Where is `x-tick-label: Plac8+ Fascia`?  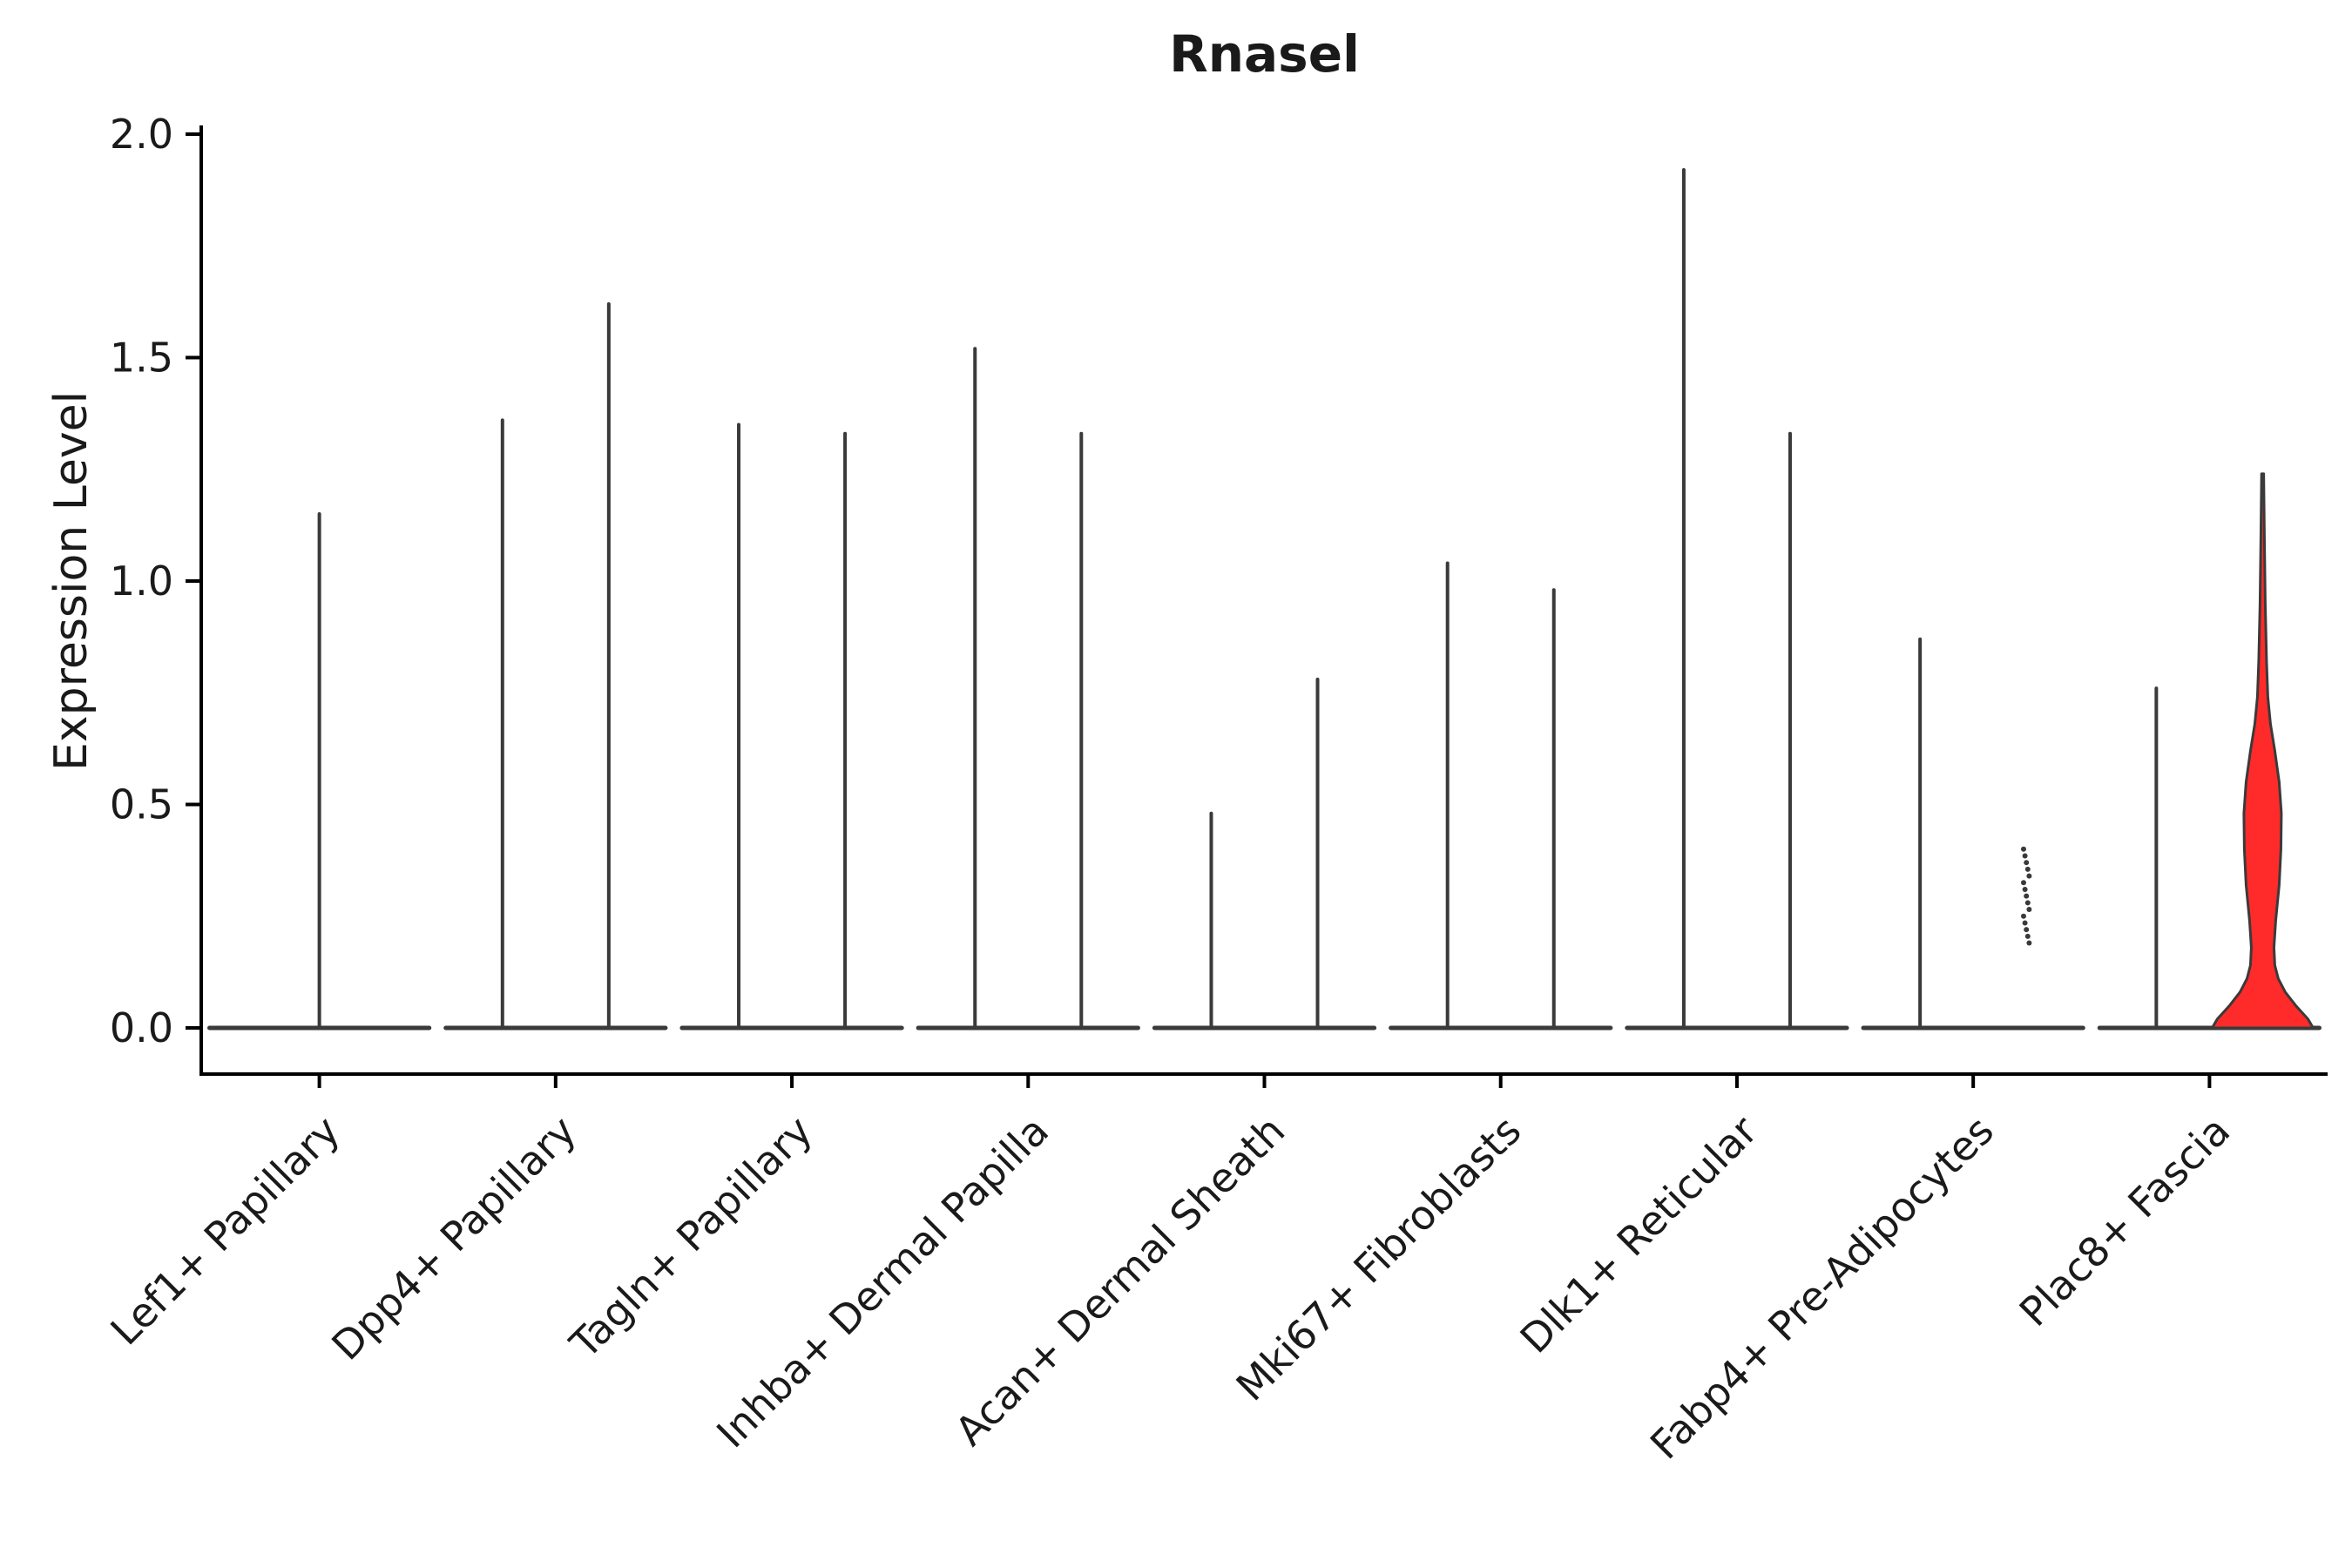 x-tick-label: Plac8+ Fascia is located at coordinates (2125, 1221).